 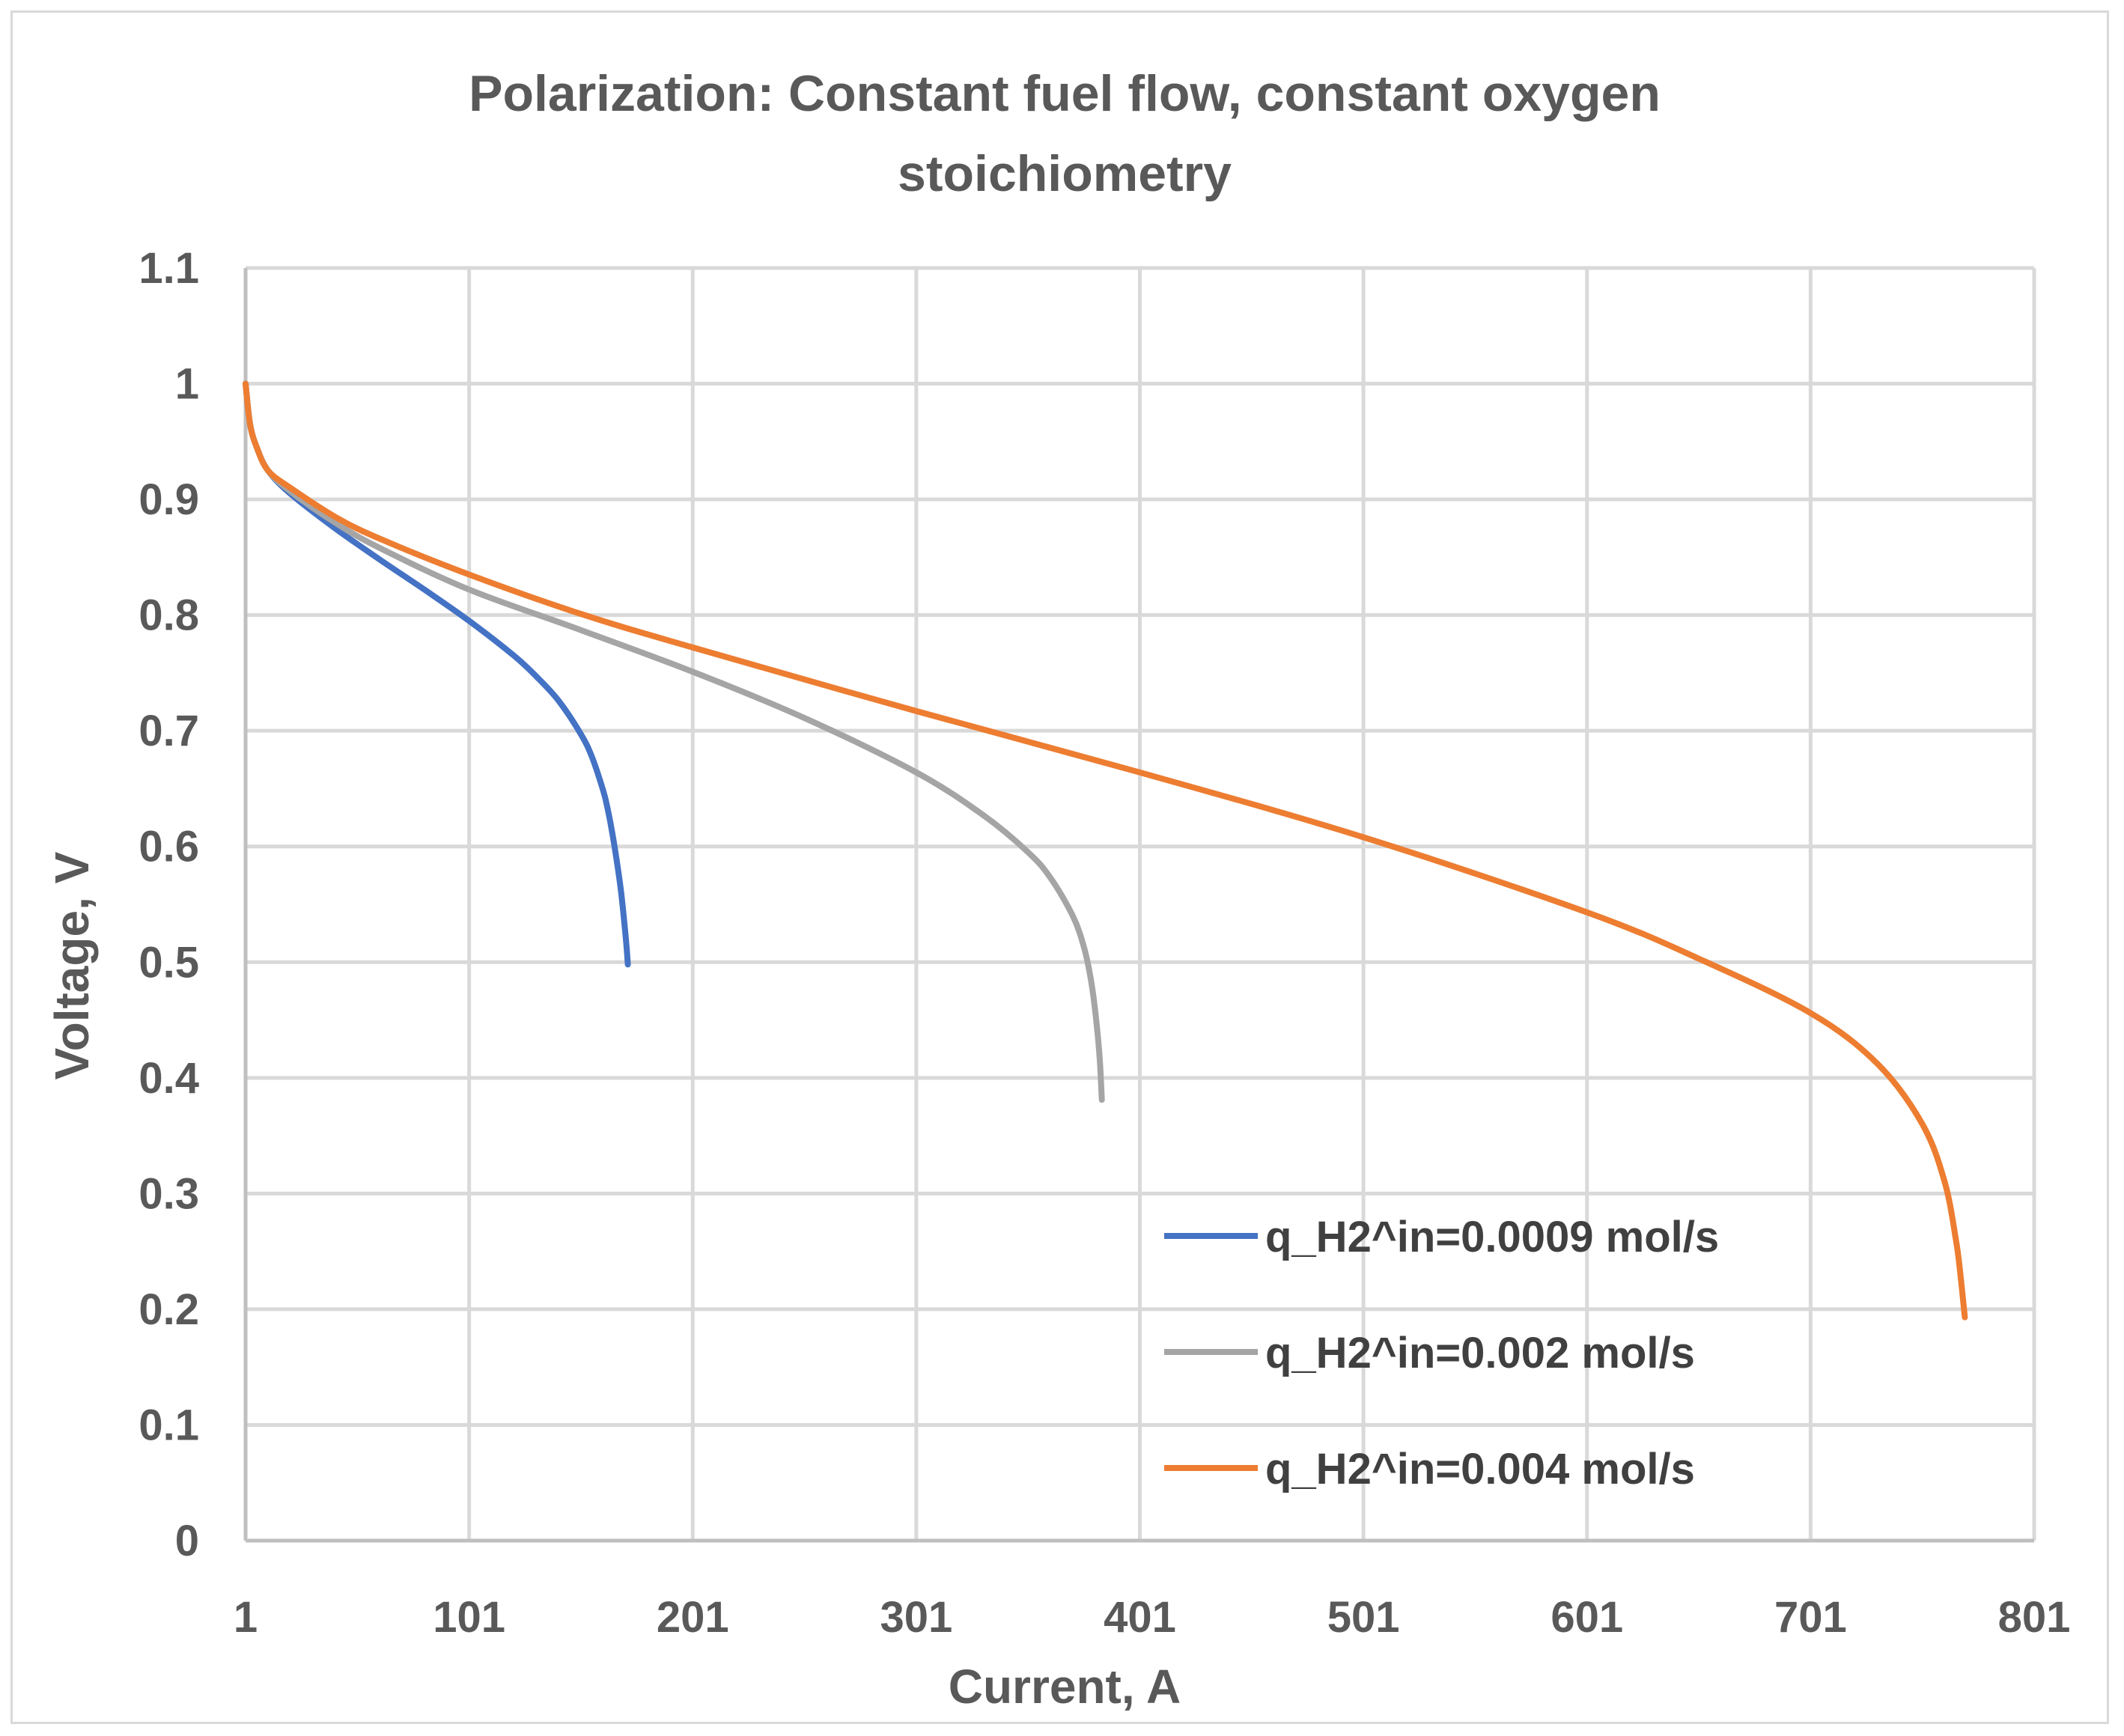 What do you see at coordinates (72, 965) in the screenshot?
I see `y-axis-label: Voltage, V` at bounding box center [72, 965].